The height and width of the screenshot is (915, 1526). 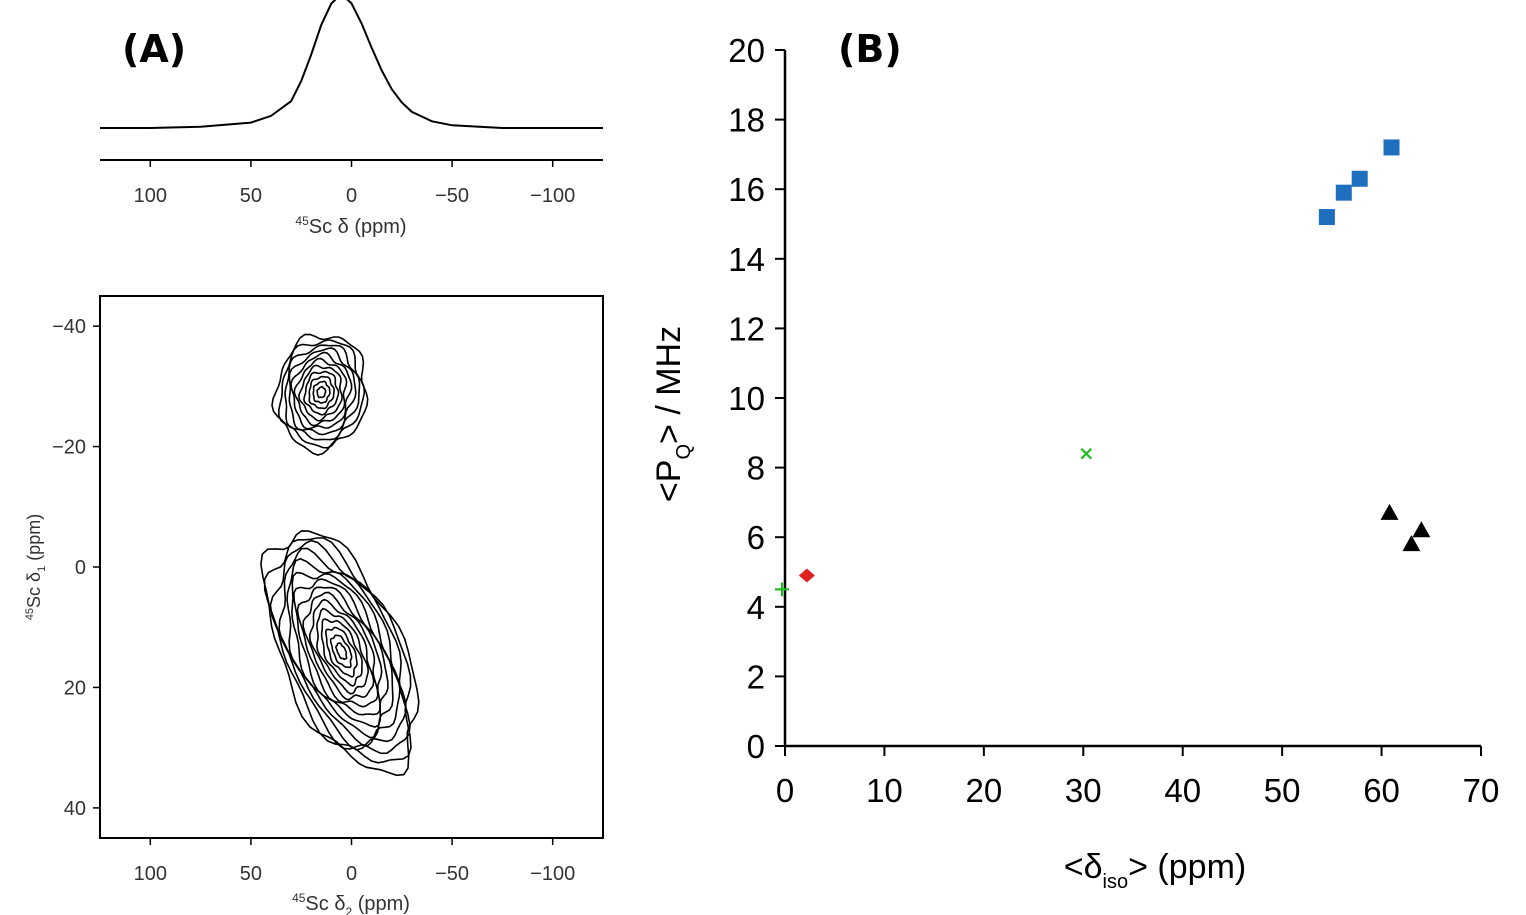 I want to click on spectrum-2d-y-tick-label: 40, so click(x=75, y=809).